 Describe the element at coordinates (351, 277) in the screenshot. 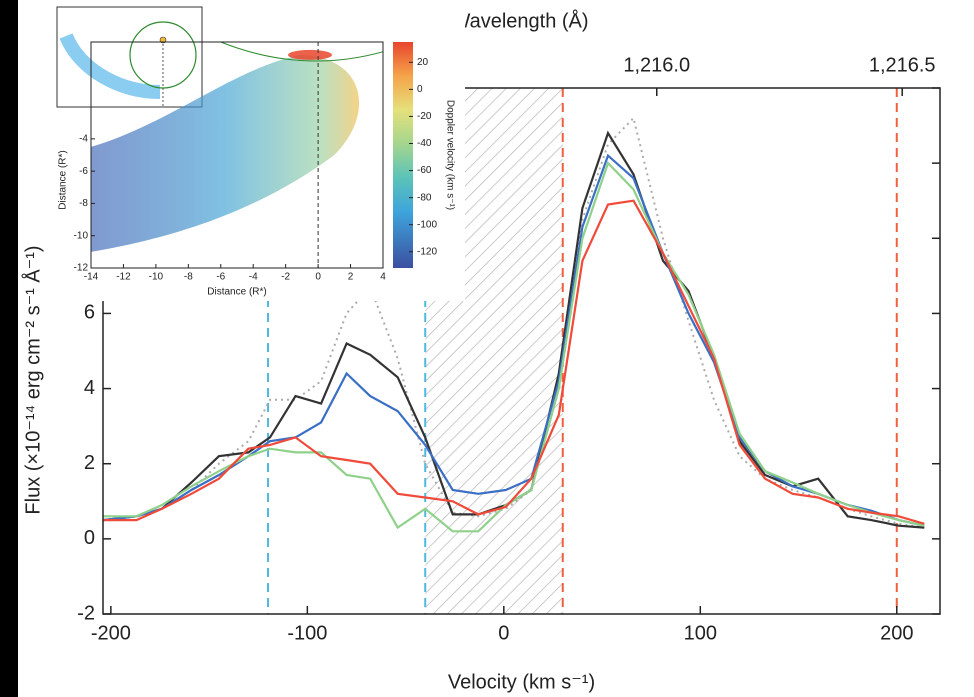

I see `inset-x-tick-label: 2` at that location.